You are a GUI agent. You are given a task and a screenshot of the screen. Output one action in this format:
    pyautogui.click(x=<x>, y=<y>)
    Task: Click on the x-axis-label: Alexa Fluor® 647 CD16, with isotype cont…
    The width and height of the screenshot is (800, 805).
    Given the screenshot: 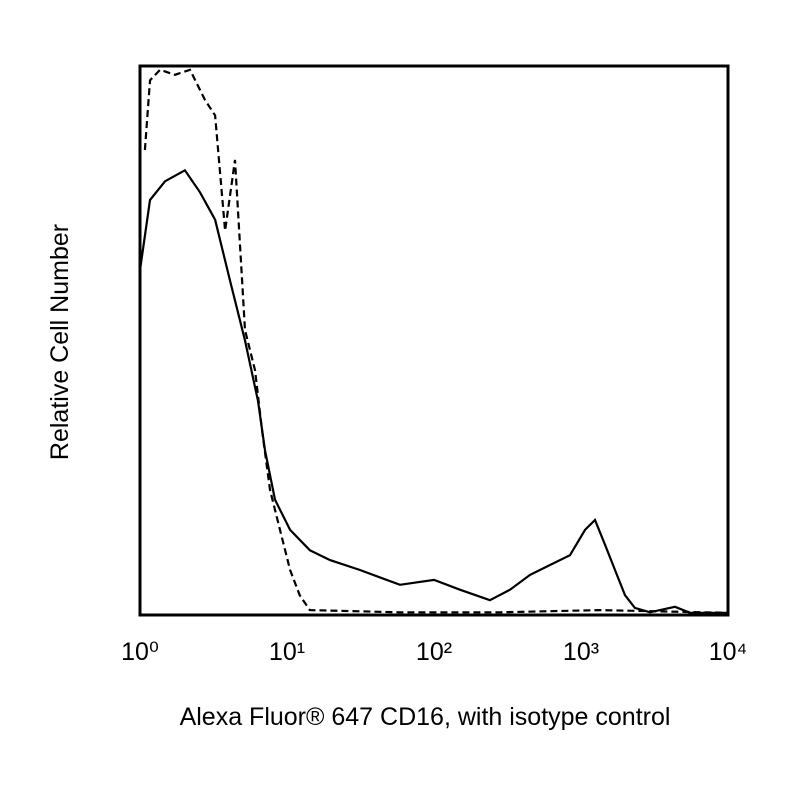 What is the action you would take?
    pyautogui.click(x=425, y=717)
    